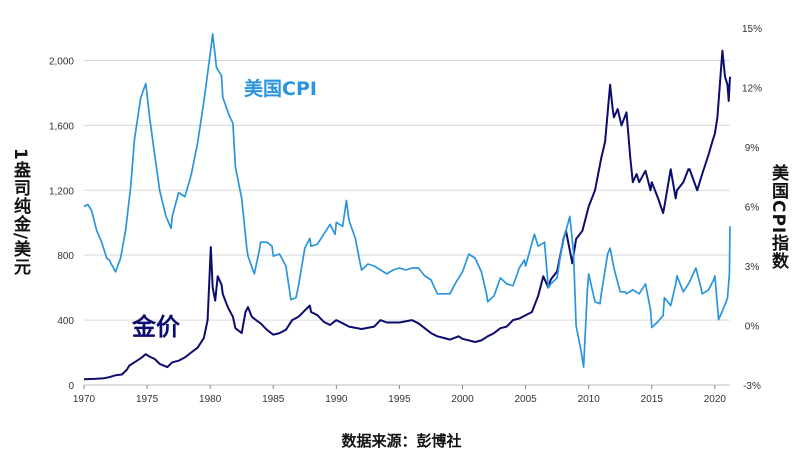 Image resolution: width=803 pixels, height=468 pixels. Describe the element at coordinates (399, 399) in the screenshot. I see `x-tick-label: 1995` at that location.